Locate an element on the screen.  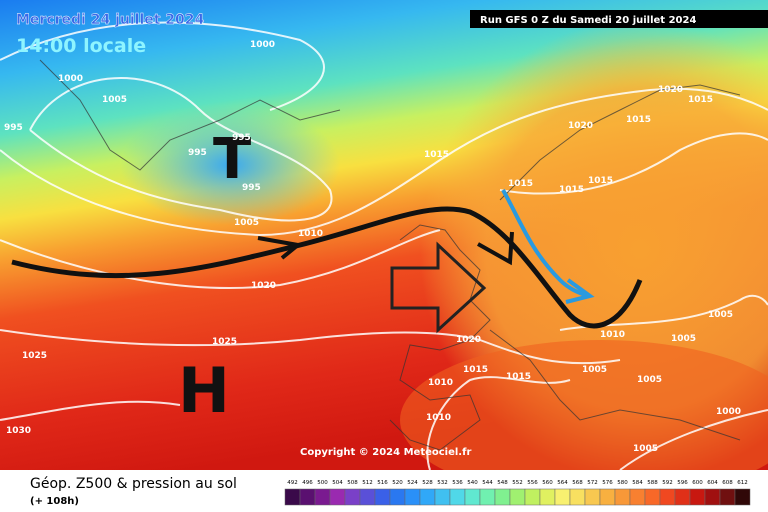
scale-label: 548 is located at coordinates (502, 483).